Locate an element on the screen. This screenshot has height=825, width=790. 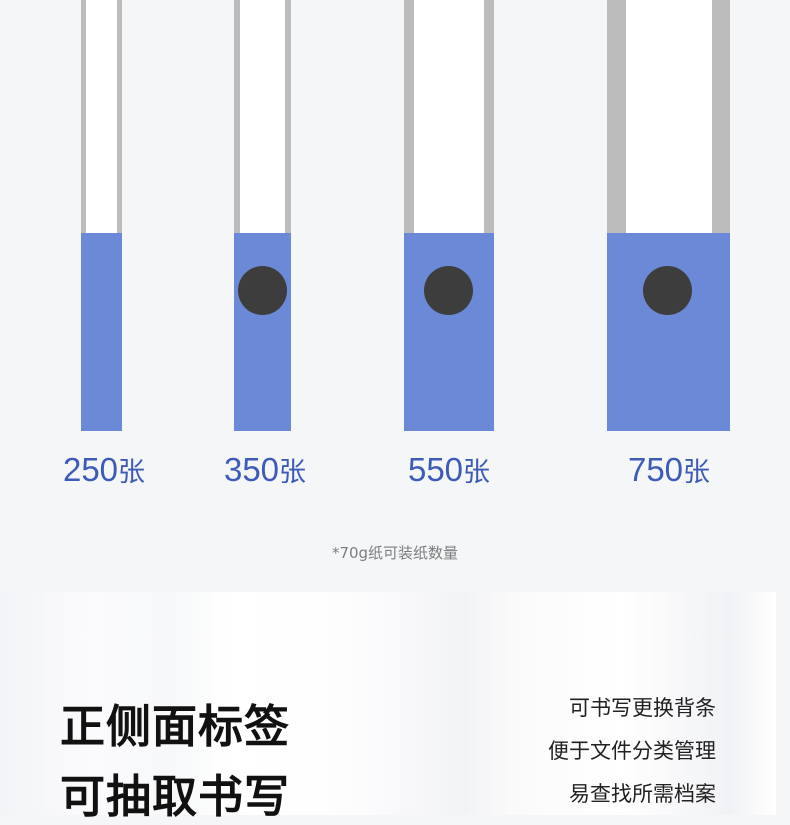
feature-desc-line-3: 易查找所需档案 is located at coordinates (642, 794).